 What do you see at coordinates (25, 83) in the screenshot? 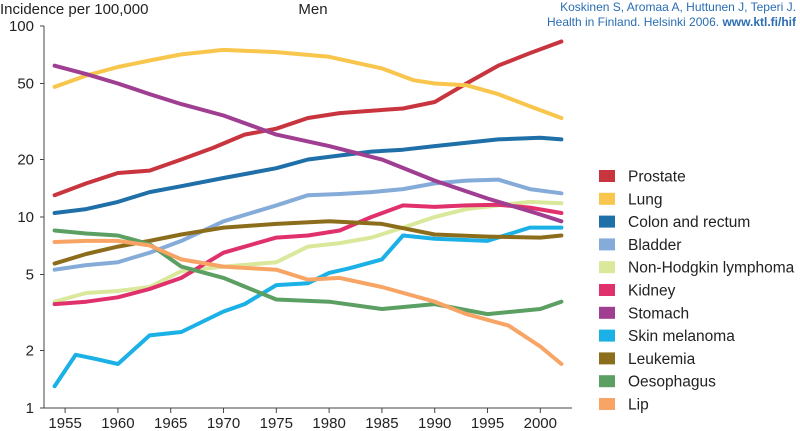
I see `y-tick-label: 50` at bounding box center [25, 83].